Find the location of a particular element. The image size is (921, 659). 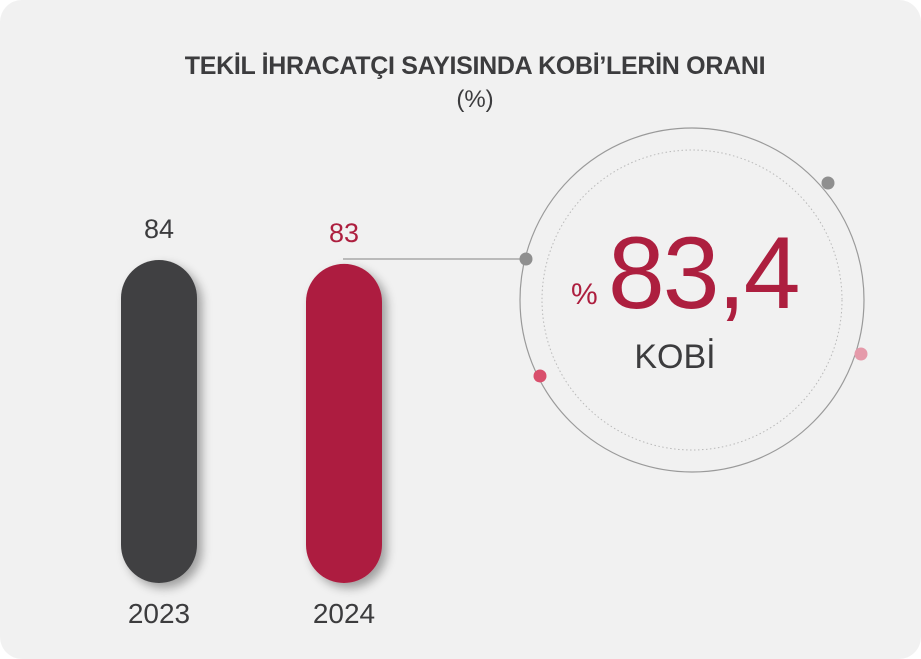

category-label-2024: 2024 is located at coordinates (344, 613).